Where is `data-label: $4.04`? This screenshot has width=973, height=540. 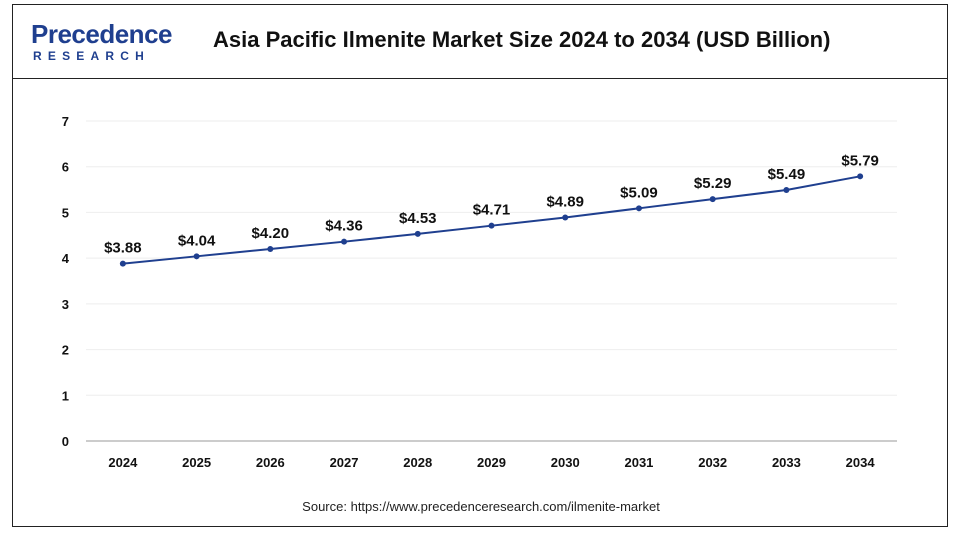
data-label: $4.04 is located at coordinates (197, 240).